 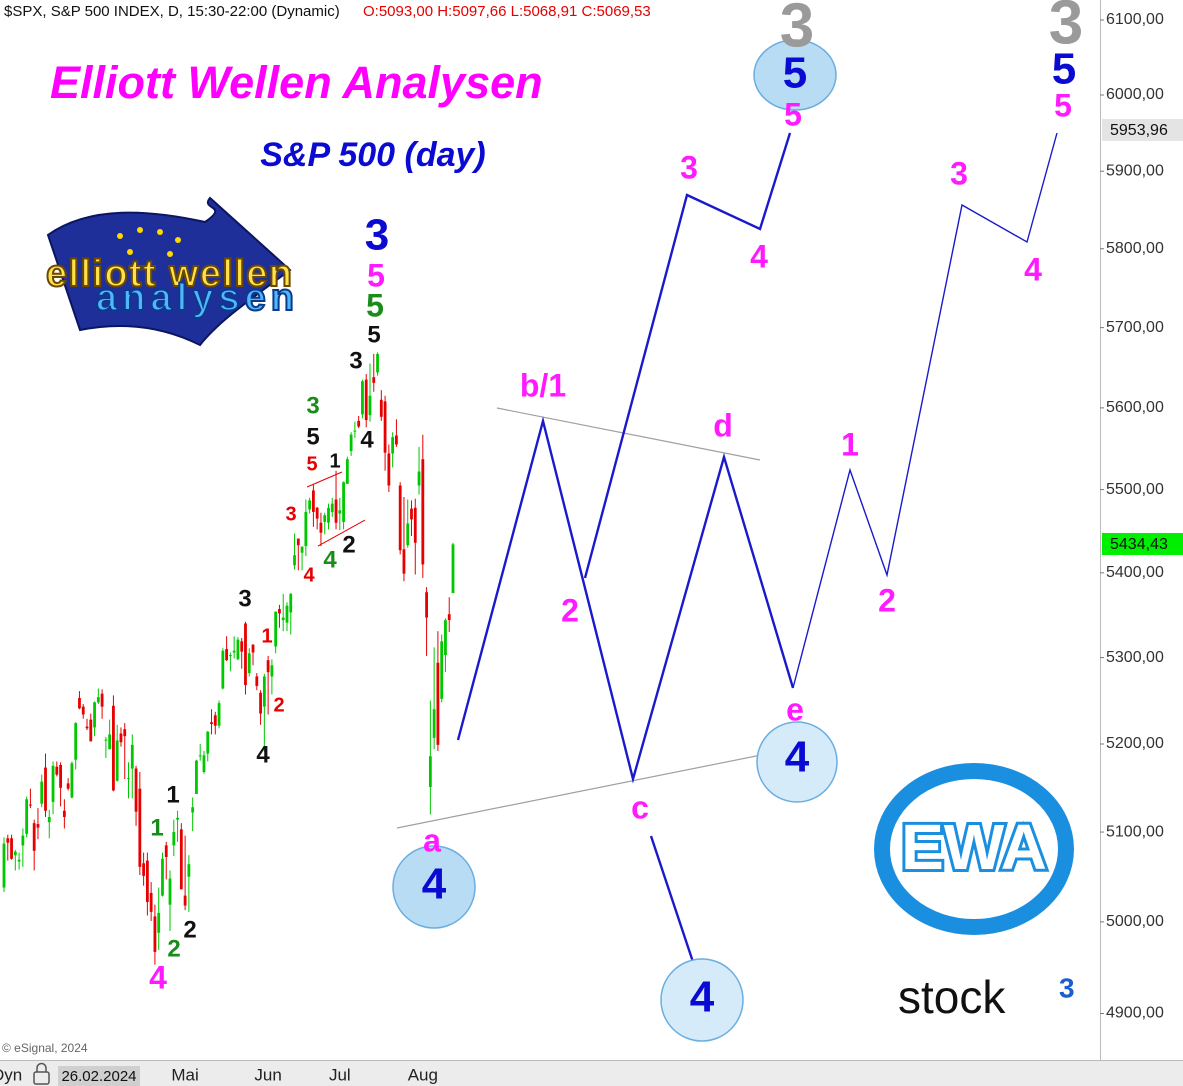 What do you see at coordinates (1135, 489) in the screenshot?
I see `y-tick-label: 5500,00` at bounding box center [1135, 489].